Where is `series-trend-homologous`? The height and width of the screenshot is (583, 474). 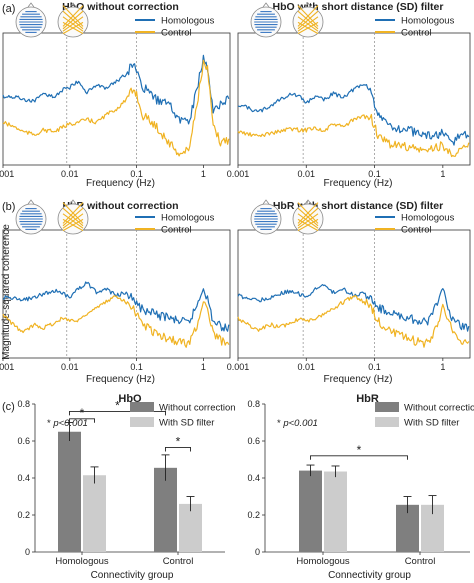
series-trend-homologous is located at coordinates (354, 307).